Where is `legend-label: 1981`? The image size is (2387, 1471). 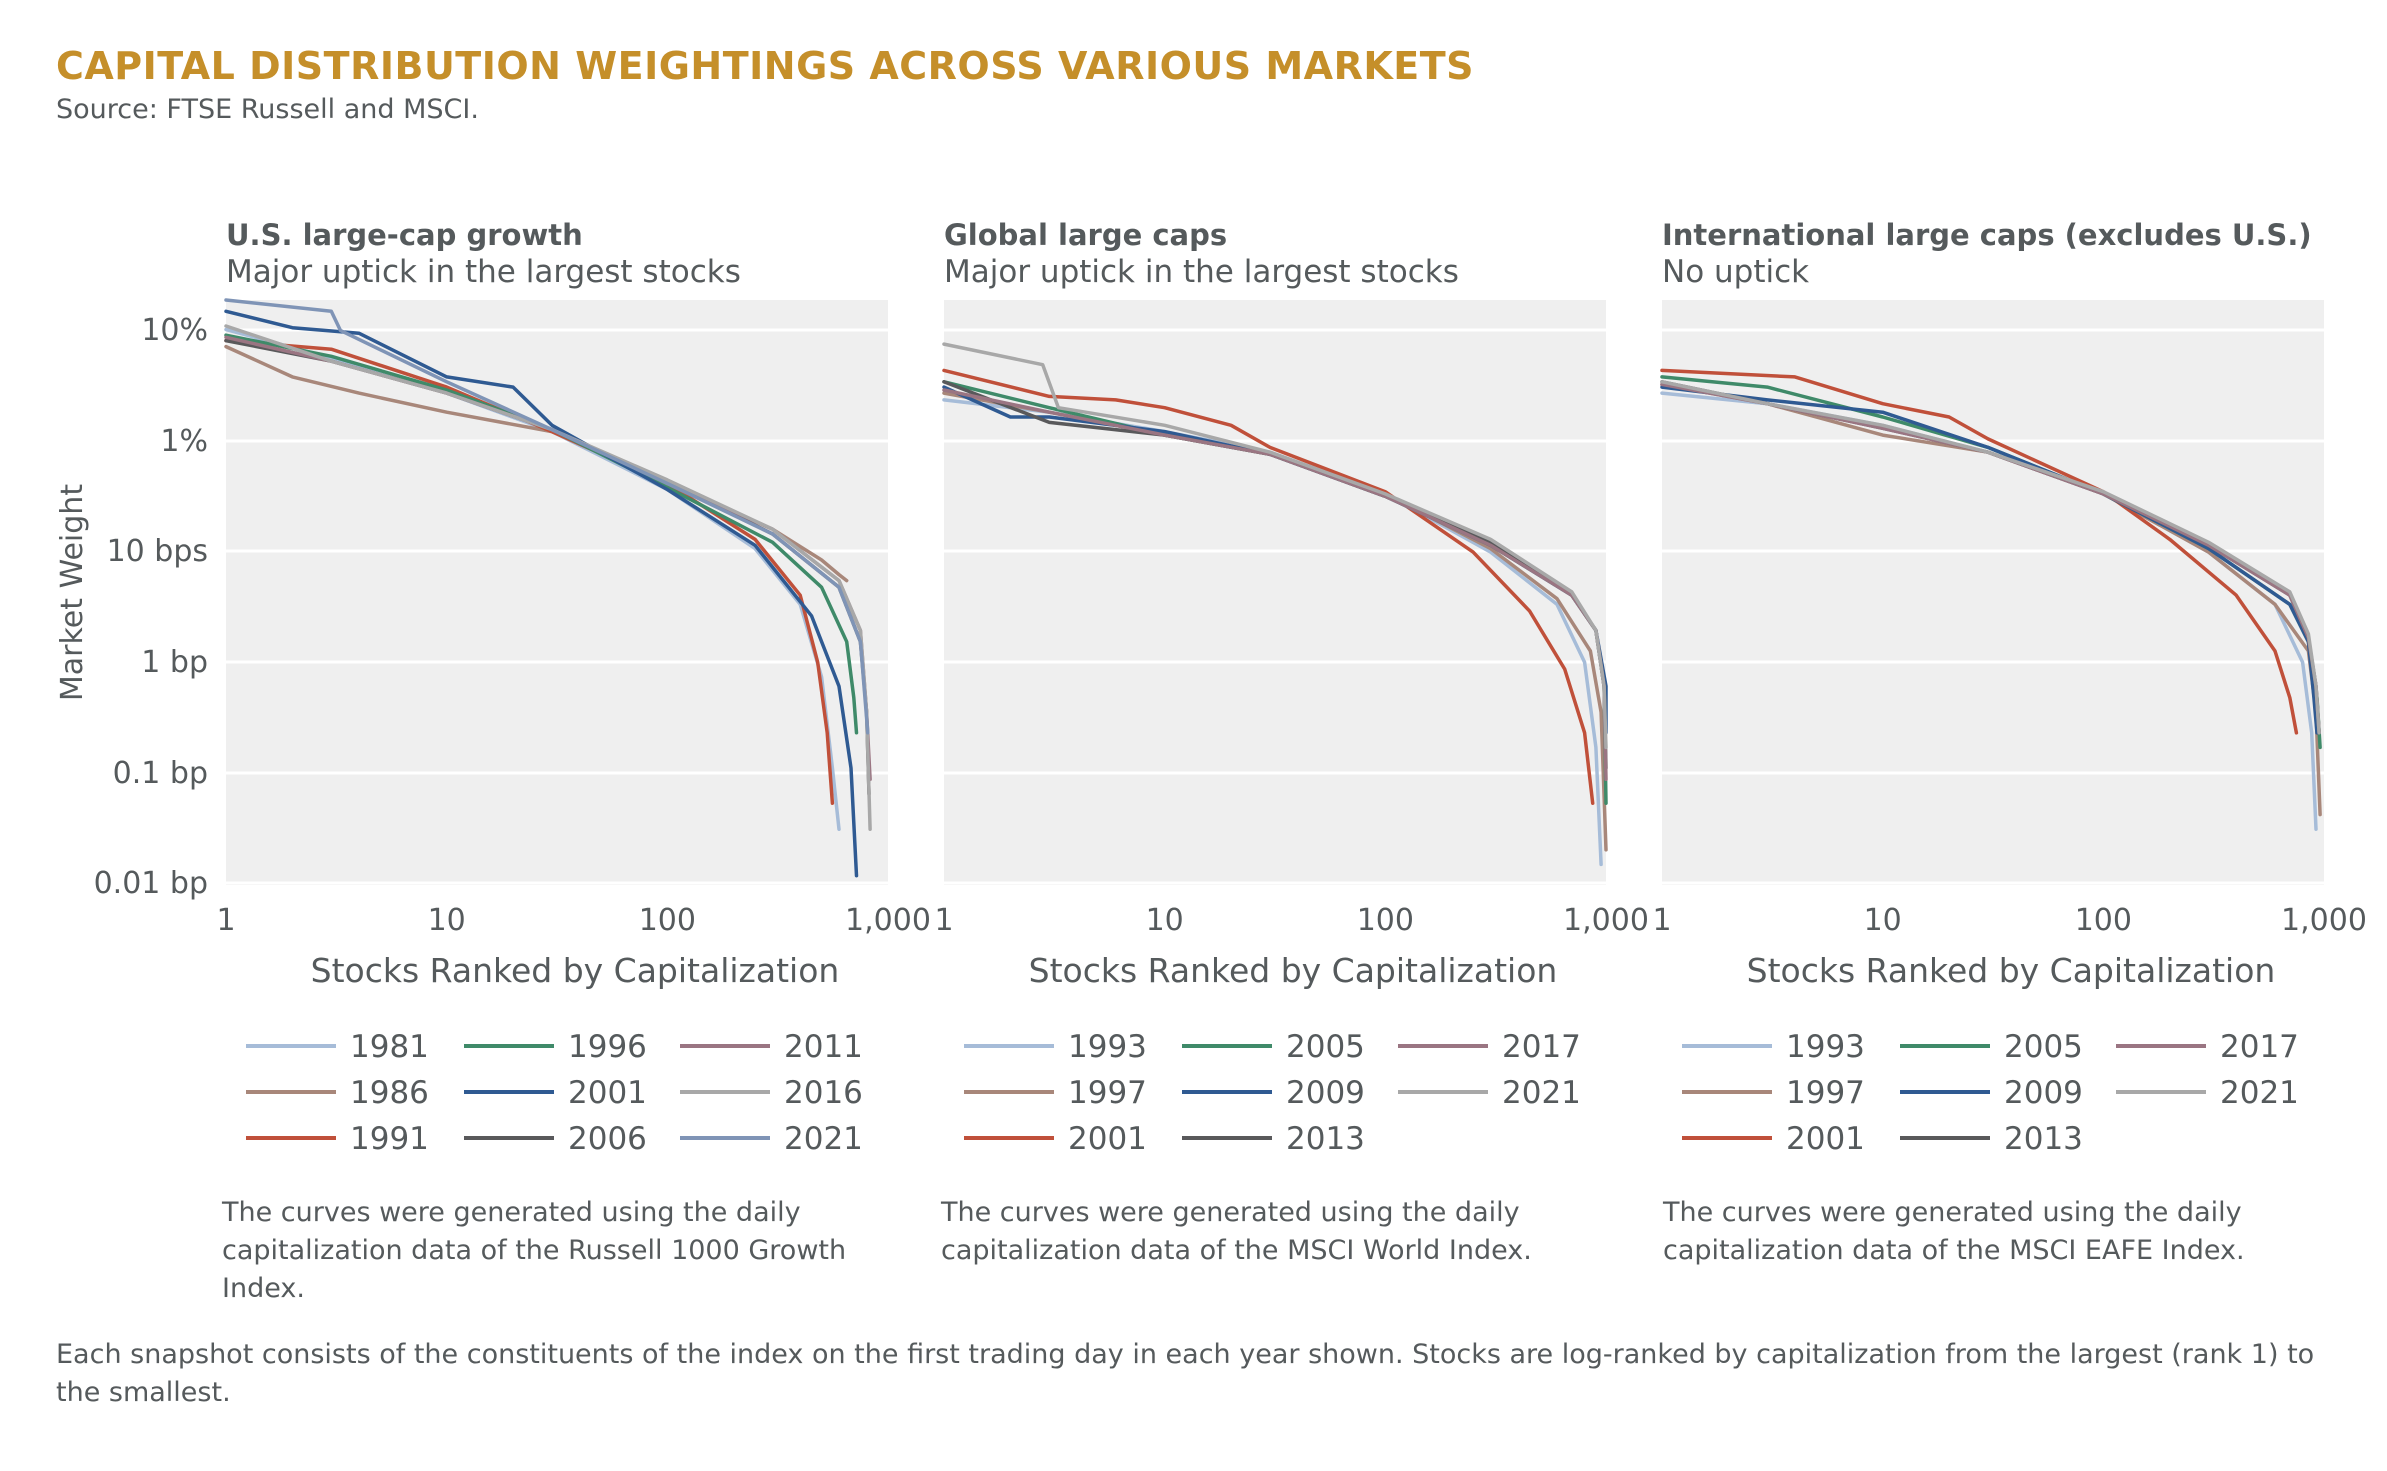 legend-label: 1981 is located at coordinates (389, 1047).